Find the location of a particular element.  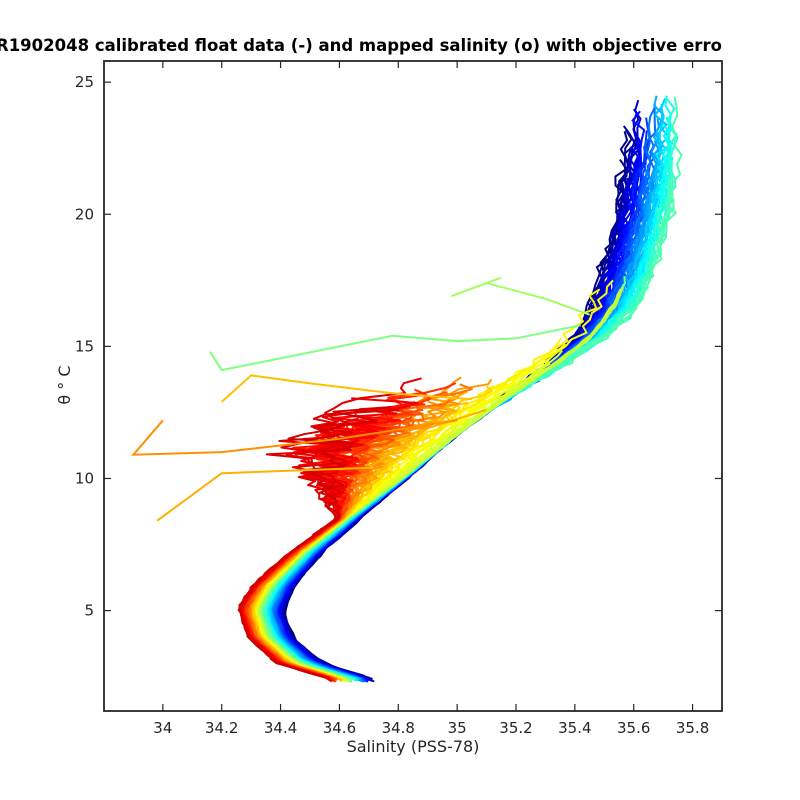

y-tick-label: 5 is located at coordinates (89, 611).